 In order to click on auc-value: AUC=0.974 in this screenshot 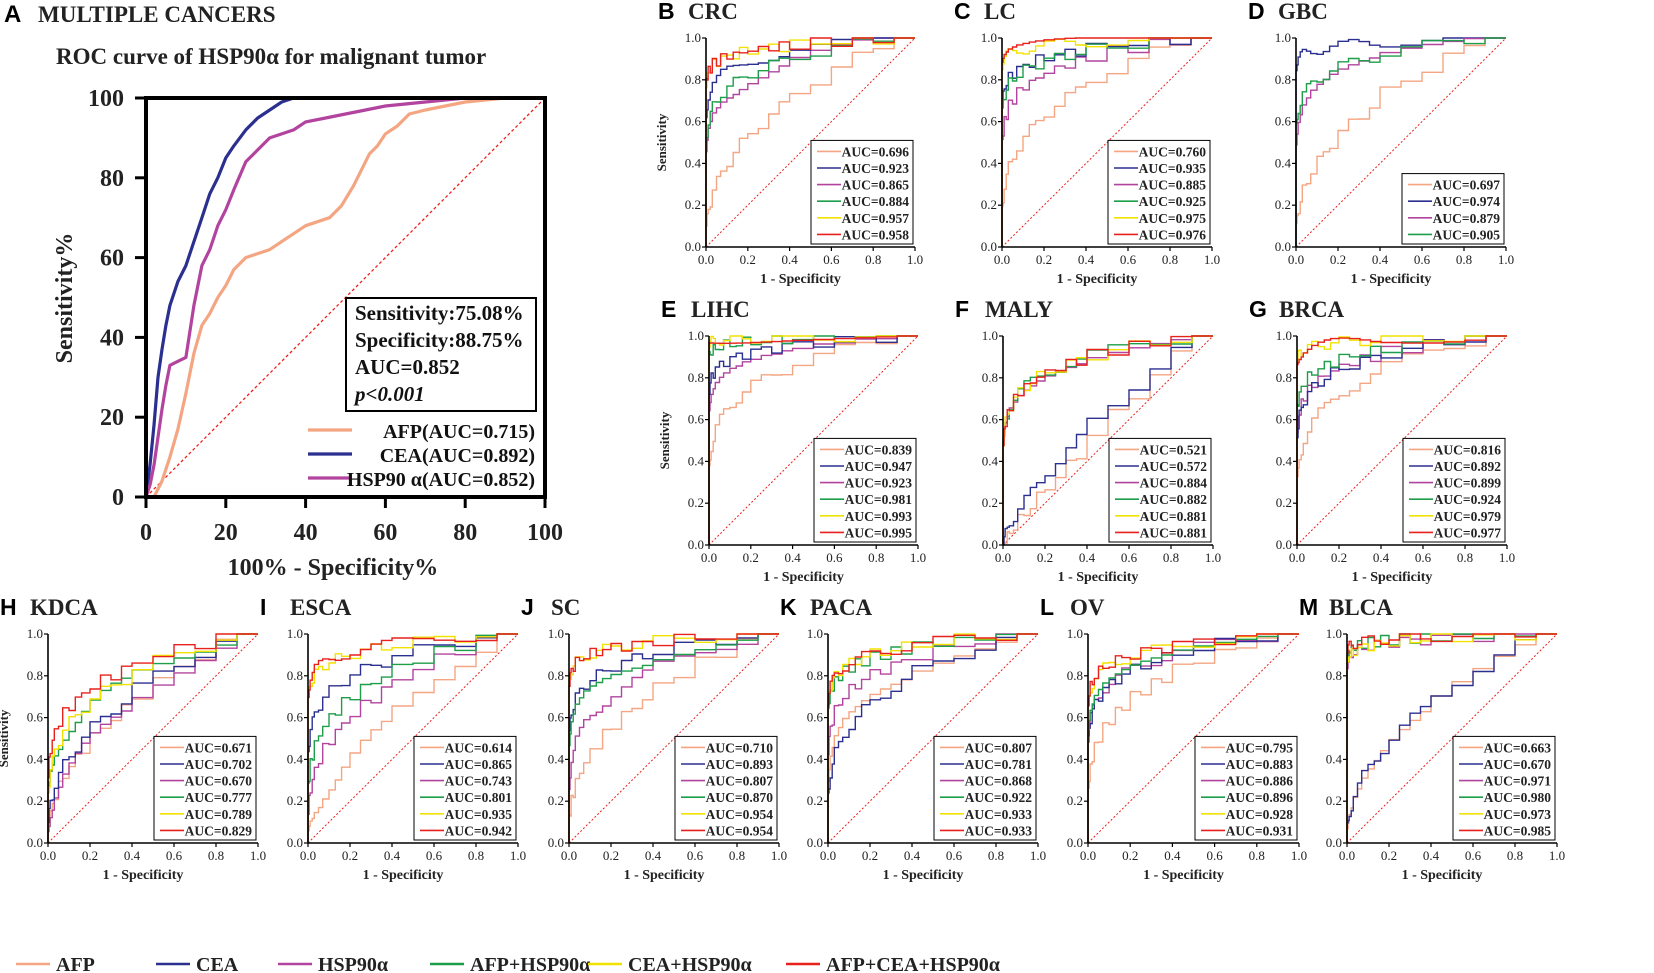, I will do `click(1467, 201)`.